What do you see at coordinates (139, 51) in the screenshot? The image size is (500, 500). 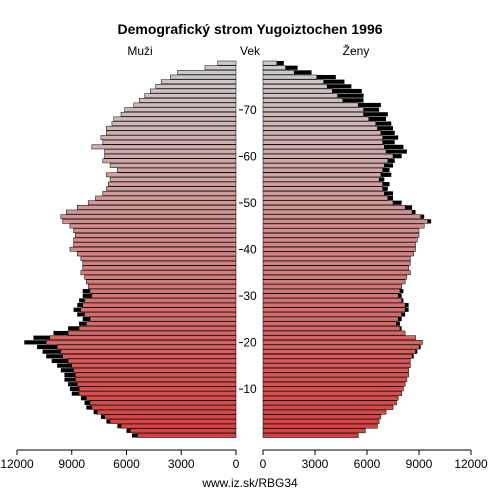 I see `male-label: Muži` at bounding box center [139, 51].